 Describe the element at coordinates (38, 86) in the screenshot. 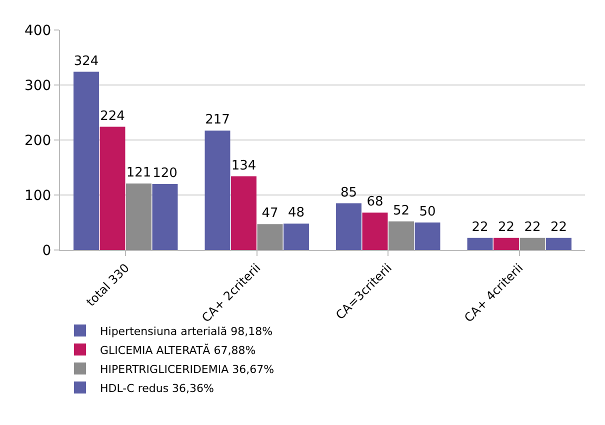

I see `y-tick-label: 300` at that location.